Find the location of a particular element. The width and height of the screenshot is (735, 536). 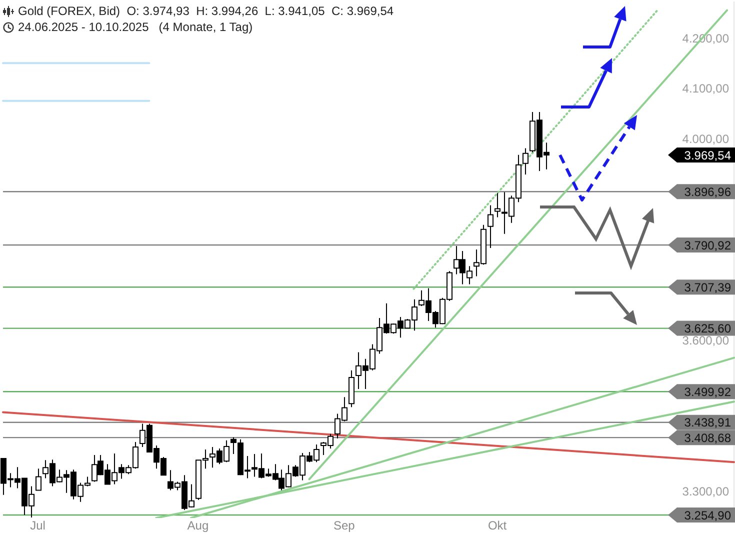

ref-line-label: 3.707,39 is located at coordinates (708, 287).